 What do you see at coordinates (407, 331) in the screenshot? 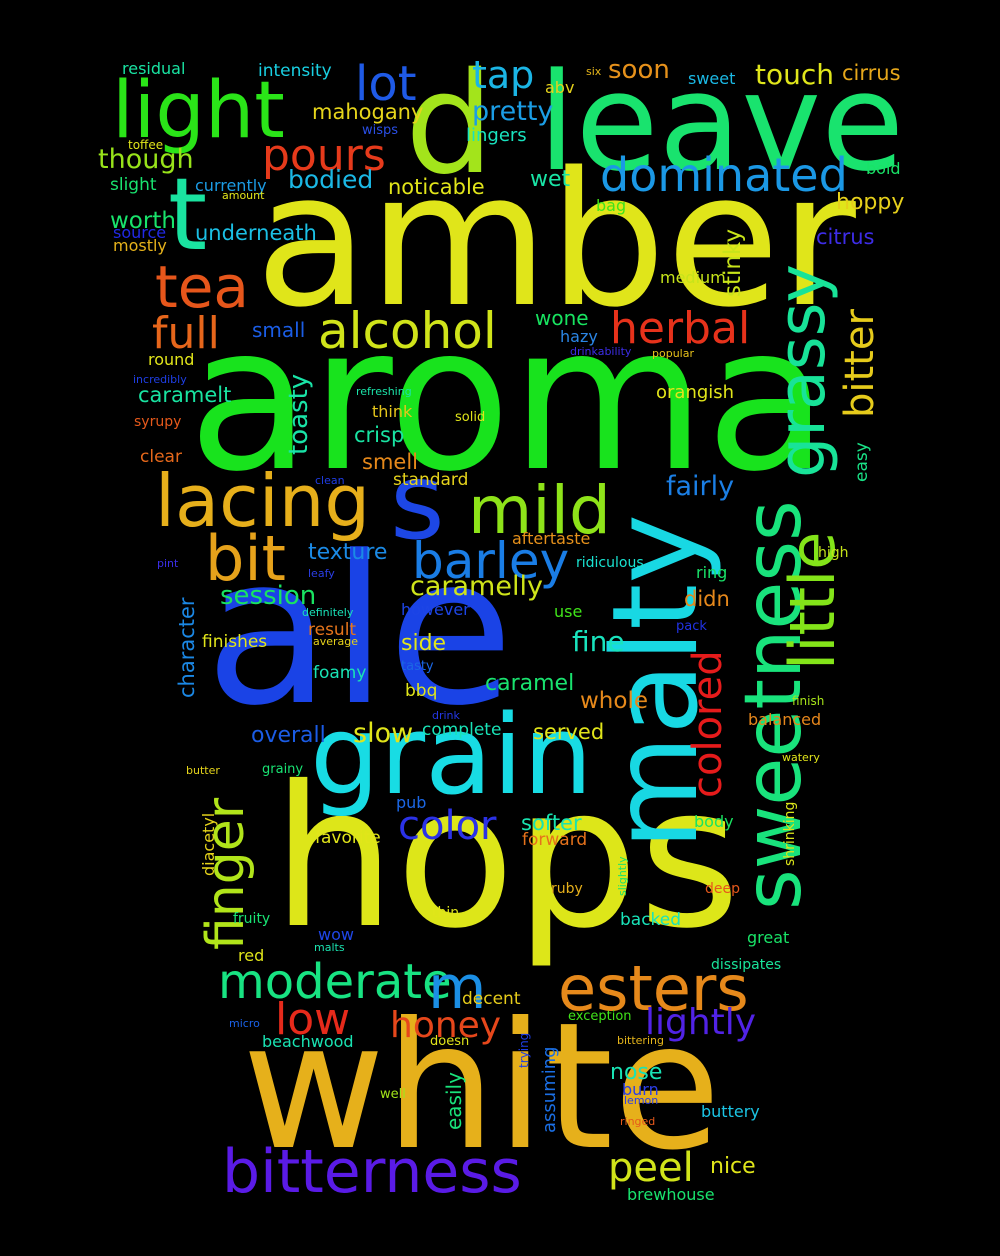
I see `word-alcohol: alcohol` at bounding box center [407, 331].